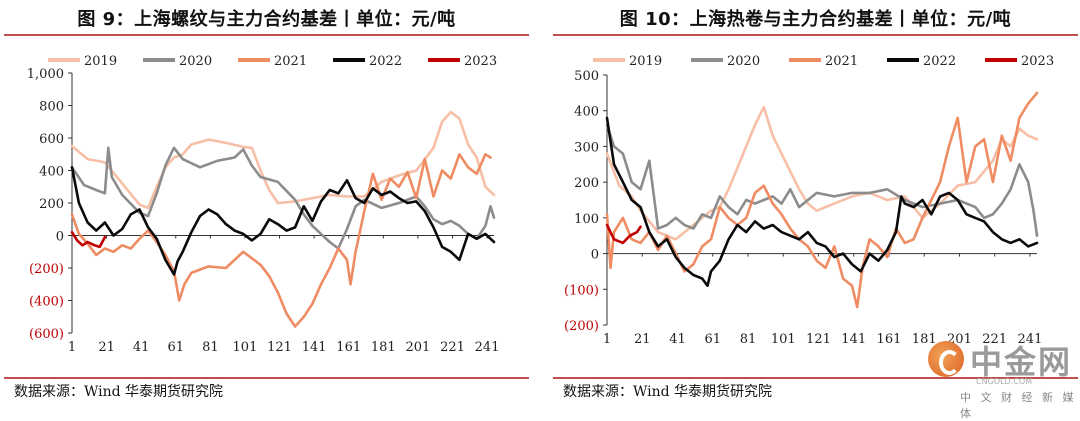 This screenshot has width=1080, height=421. I want to click on y-tick-label: (400), so click(46, 302).